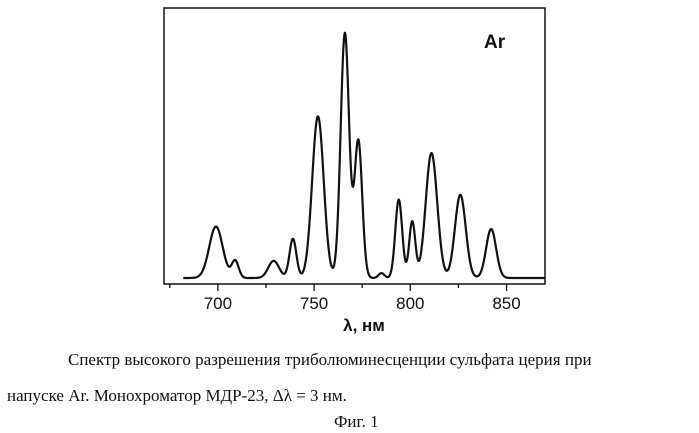  What do you see at coordinates (345, 298) in the screenshot?
I see `x-axis-ticks: 700 750 800 850` at bounding box center [345, 298].